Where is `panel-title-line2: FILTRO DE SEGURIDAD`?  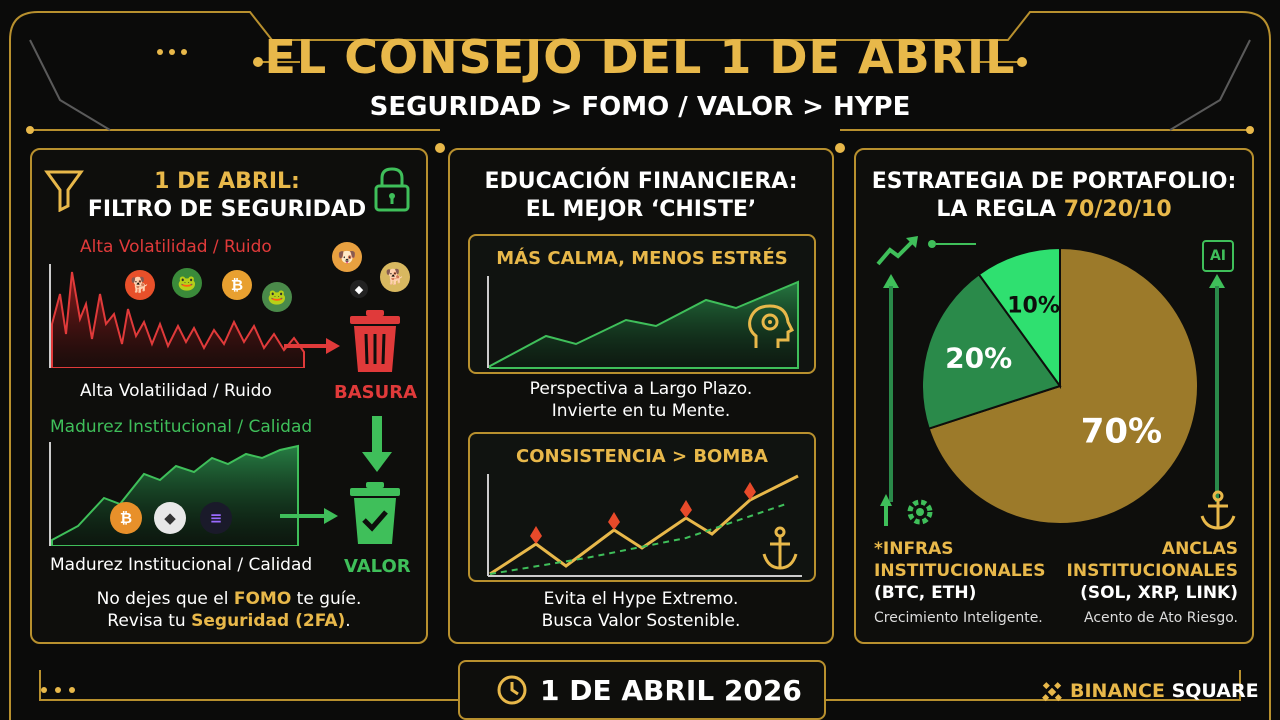
panel-title-line2: FILTRO DE SEGURIDAD is located at coordinates (227, 209).